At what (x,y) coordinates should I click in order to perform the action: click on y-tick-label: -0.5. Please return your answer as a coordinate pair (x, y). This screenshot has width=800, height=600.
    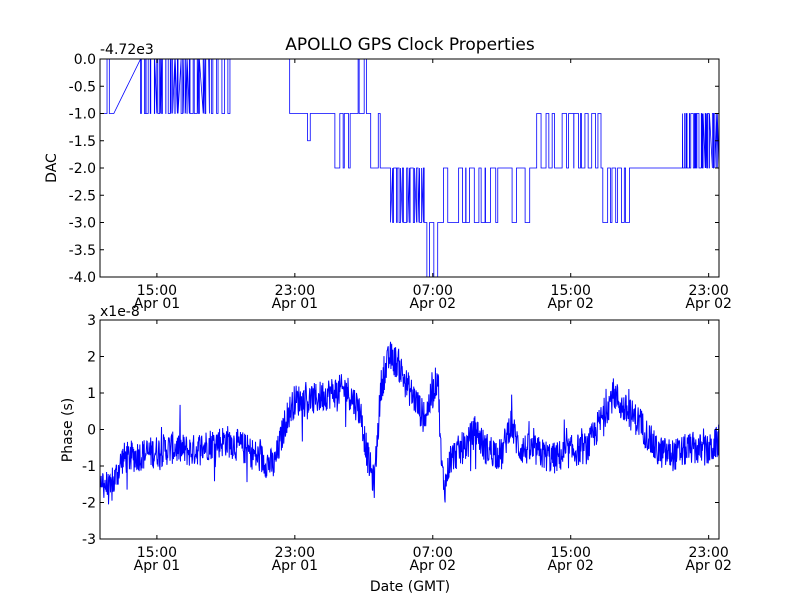
    Looking at the image, I should click on (82, 87).